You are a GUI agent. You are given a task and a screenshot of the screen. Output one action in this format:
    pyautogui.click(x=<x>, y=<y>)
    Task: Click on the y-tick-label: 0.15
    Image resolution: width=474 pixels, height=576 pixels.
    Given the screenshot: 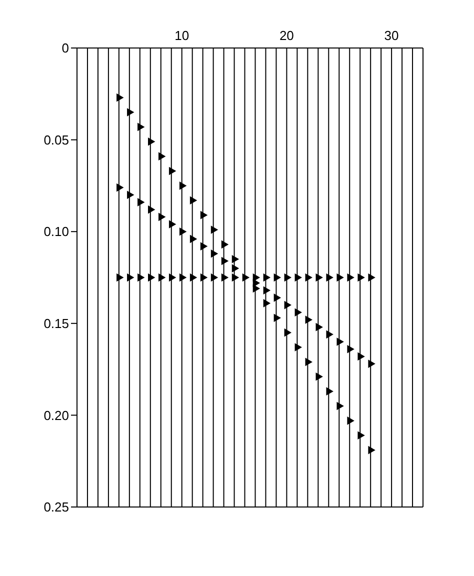 What is the action you would take?
    pyautogui.click(x=56, y=324)
    